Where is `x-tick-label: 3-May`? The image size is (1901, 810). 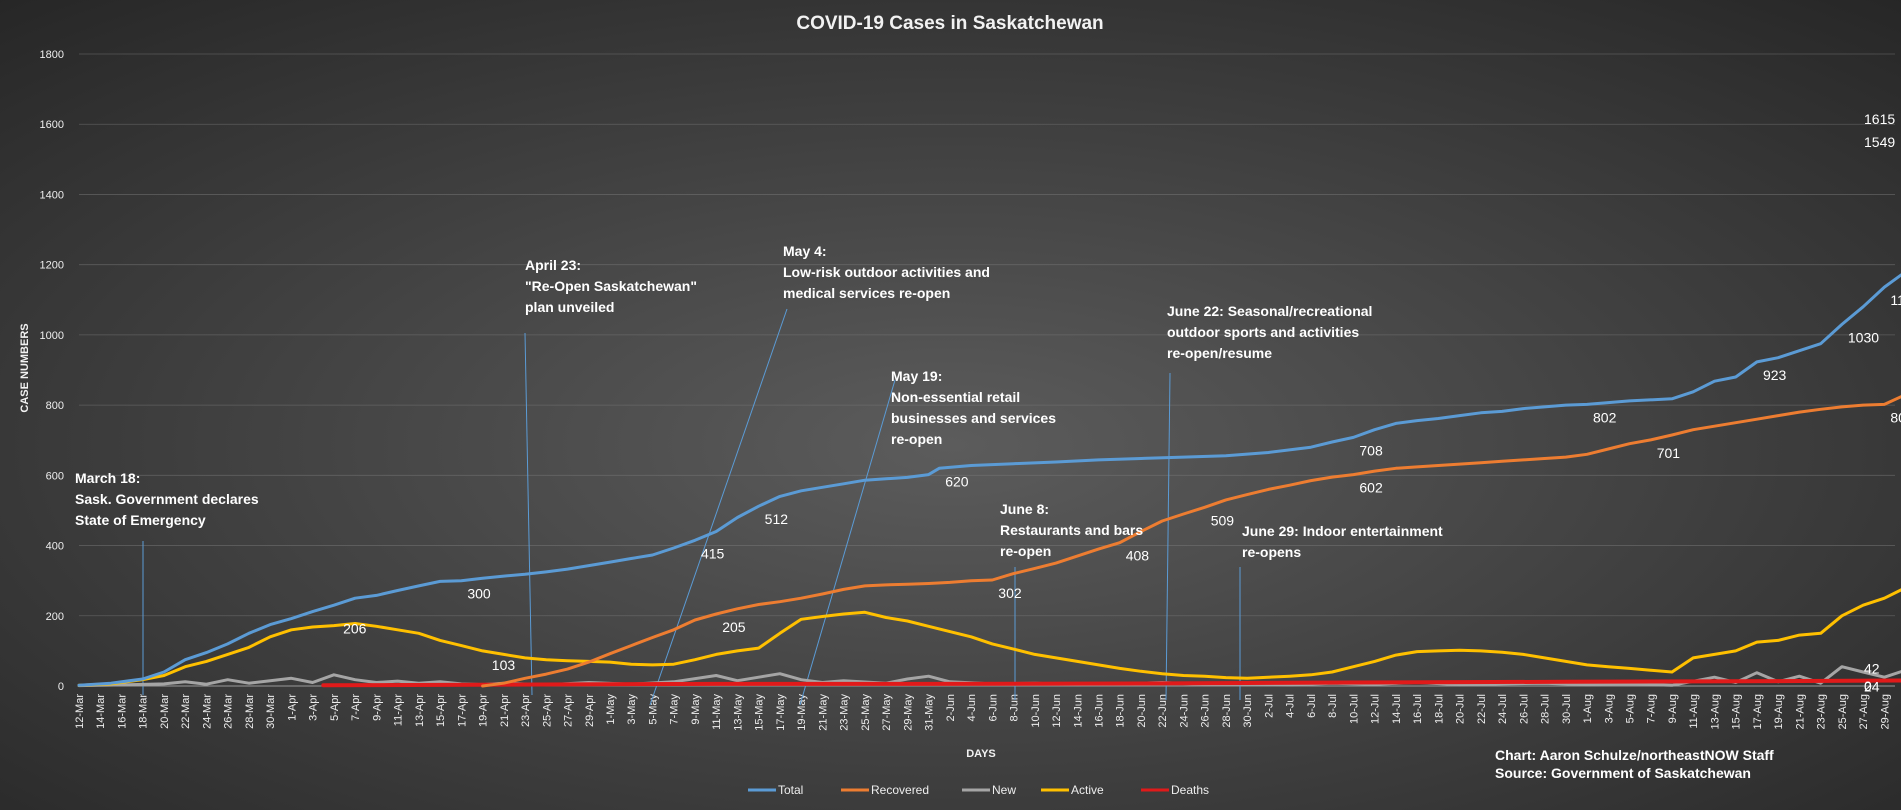
x-tick-label: 3-May is located at coordinates (632, 709).